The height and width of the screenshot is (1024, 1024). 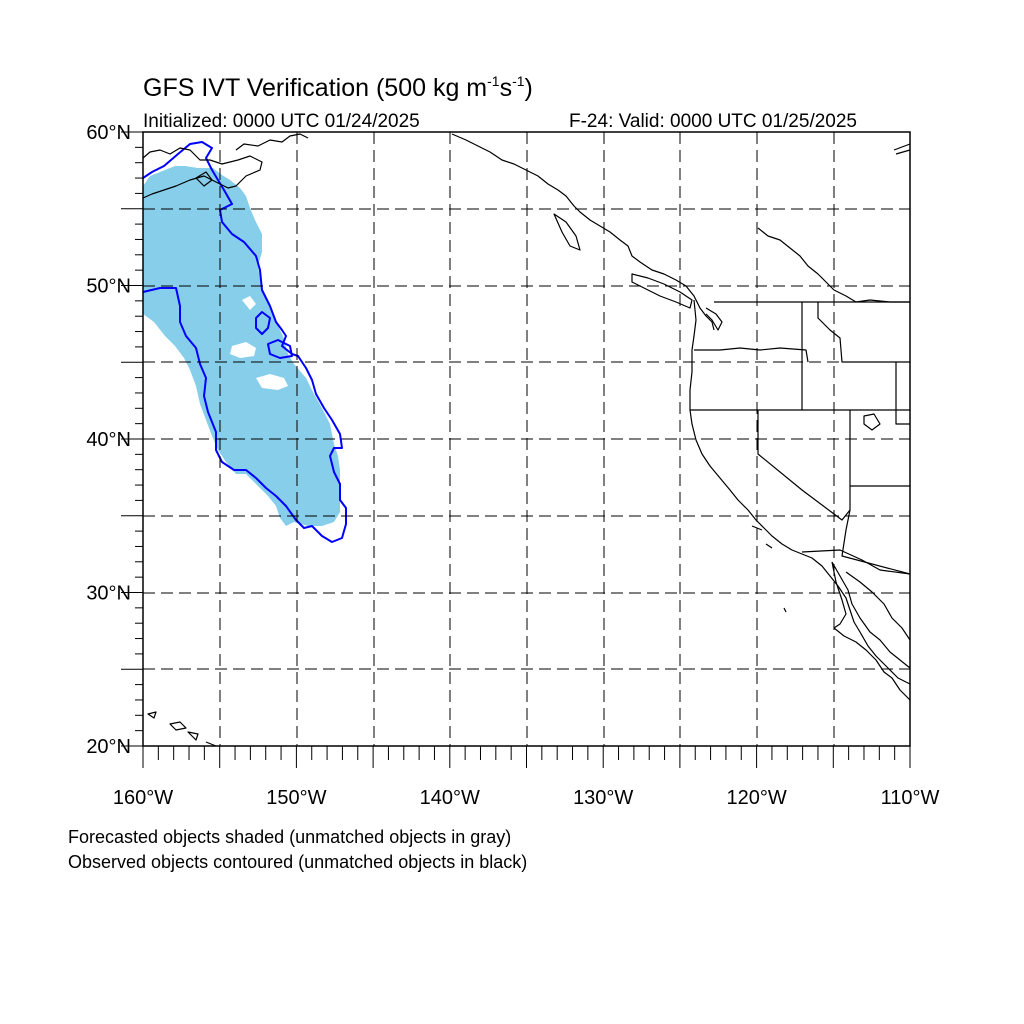 I want to click on alaska-inlet, so click(x=272, y=142).